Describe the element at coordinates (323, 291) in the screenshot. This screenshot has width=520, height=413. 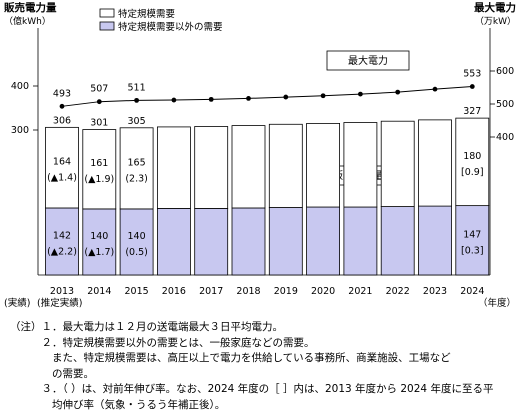
I see `x-tick-label: 2020` at that location.